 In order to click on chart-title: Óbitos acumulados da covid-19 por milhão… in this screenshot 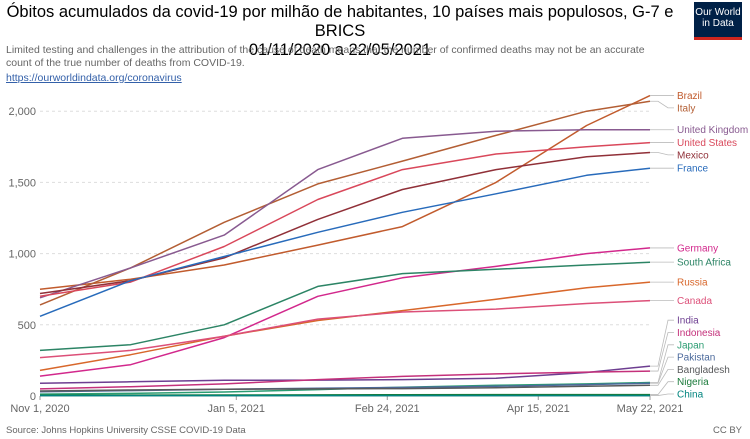, I will do `click(340, 31)`.